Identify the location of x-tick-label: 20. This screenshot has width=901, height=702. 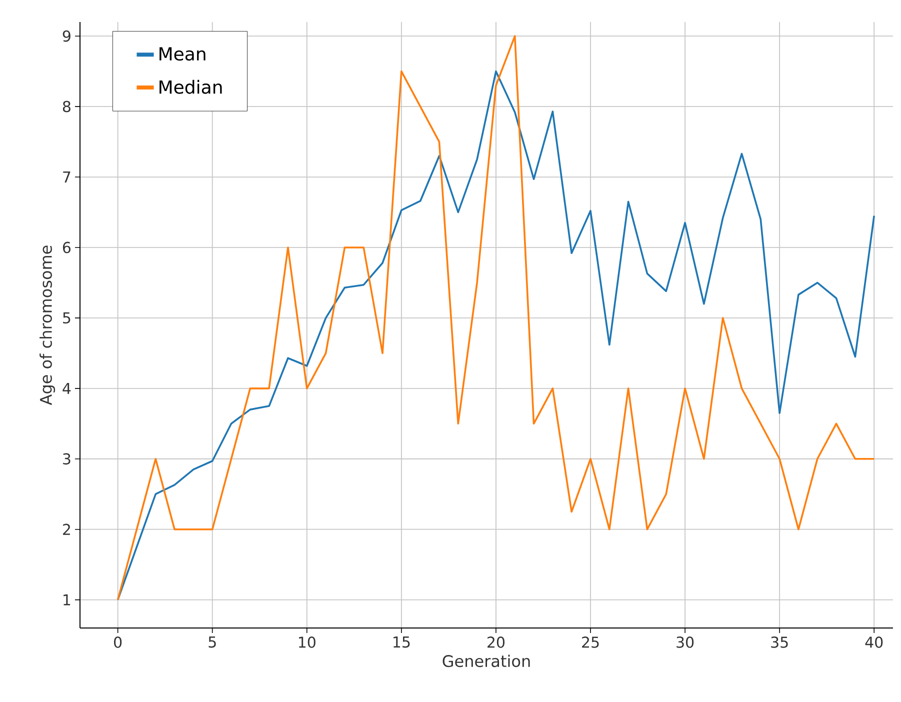
(496, 642).